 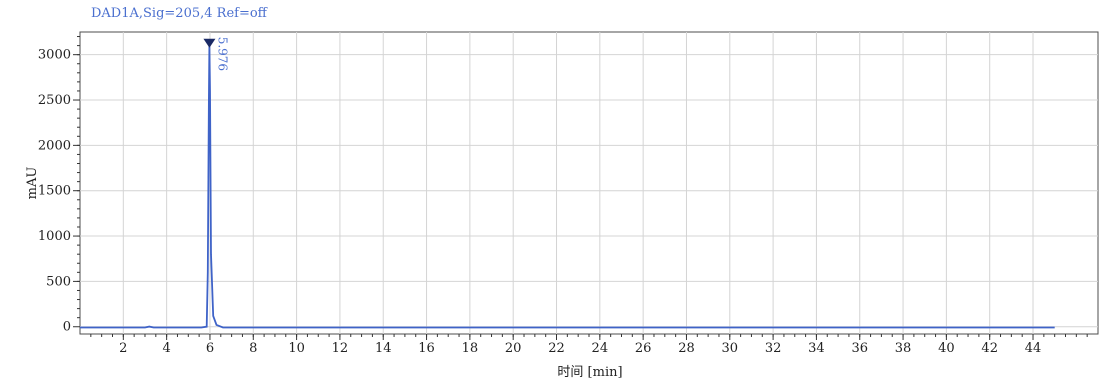 I want to click on y-axis-label: mAU, so click(x=32, y=183).